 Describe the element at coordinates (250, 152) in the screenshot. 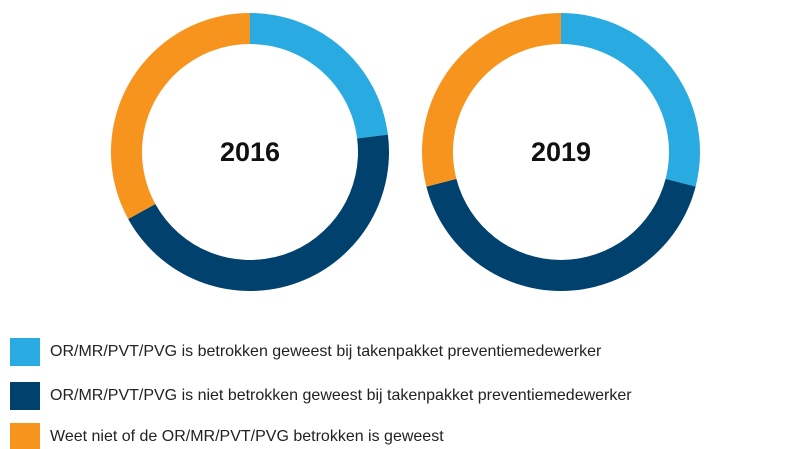

I see `donut-title: 2016` at that location.